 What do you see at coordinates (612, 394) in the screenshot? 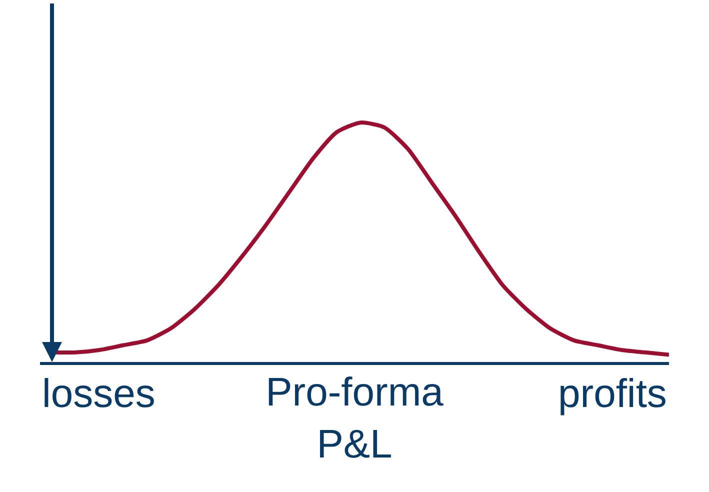
I see `text: profits` at bounding box center [612, 394].